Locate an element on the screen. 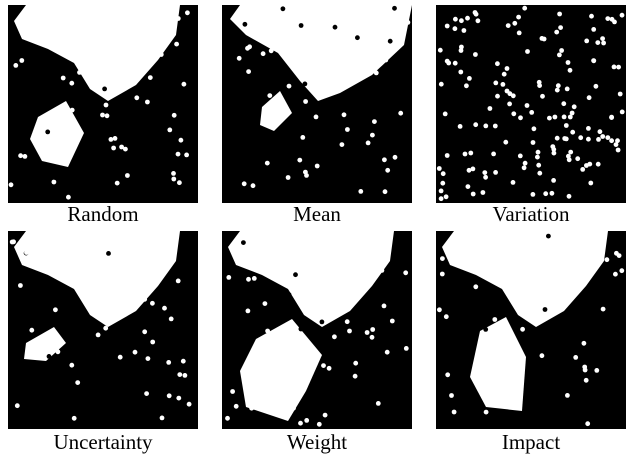 The width and height of the screenshot is (628, 458). panel-background is located at coordinates (531, 104).